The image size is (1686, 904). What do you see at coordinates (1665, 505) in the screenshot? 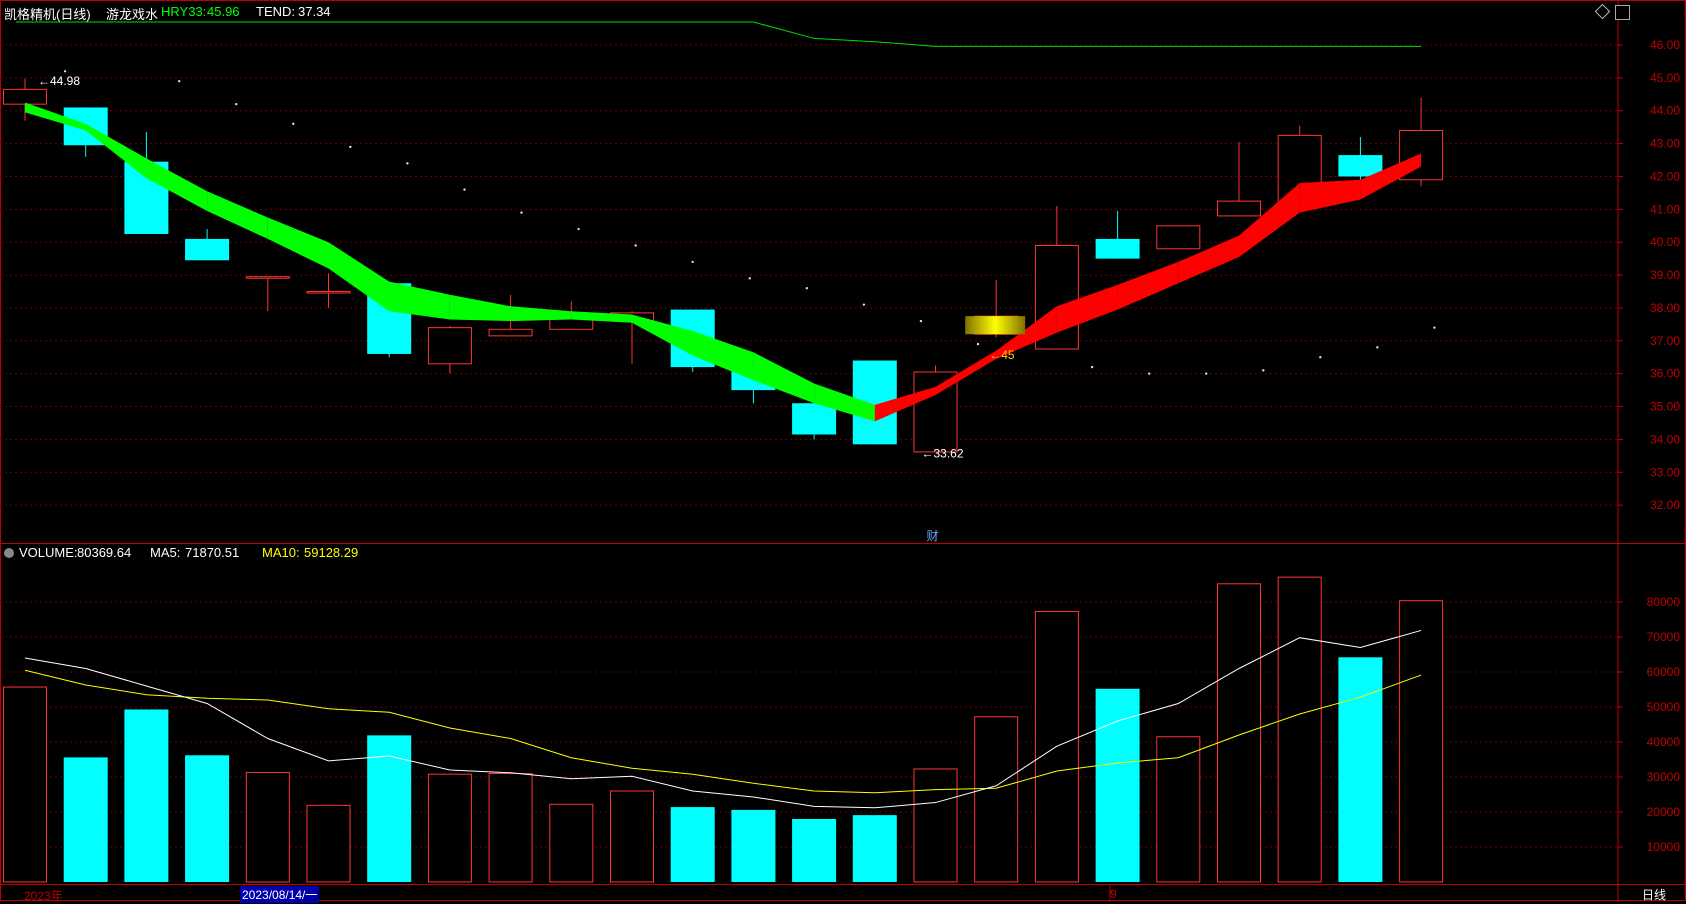
I see `price-tick-label: 32.00` at bounding box center [1665, 505].